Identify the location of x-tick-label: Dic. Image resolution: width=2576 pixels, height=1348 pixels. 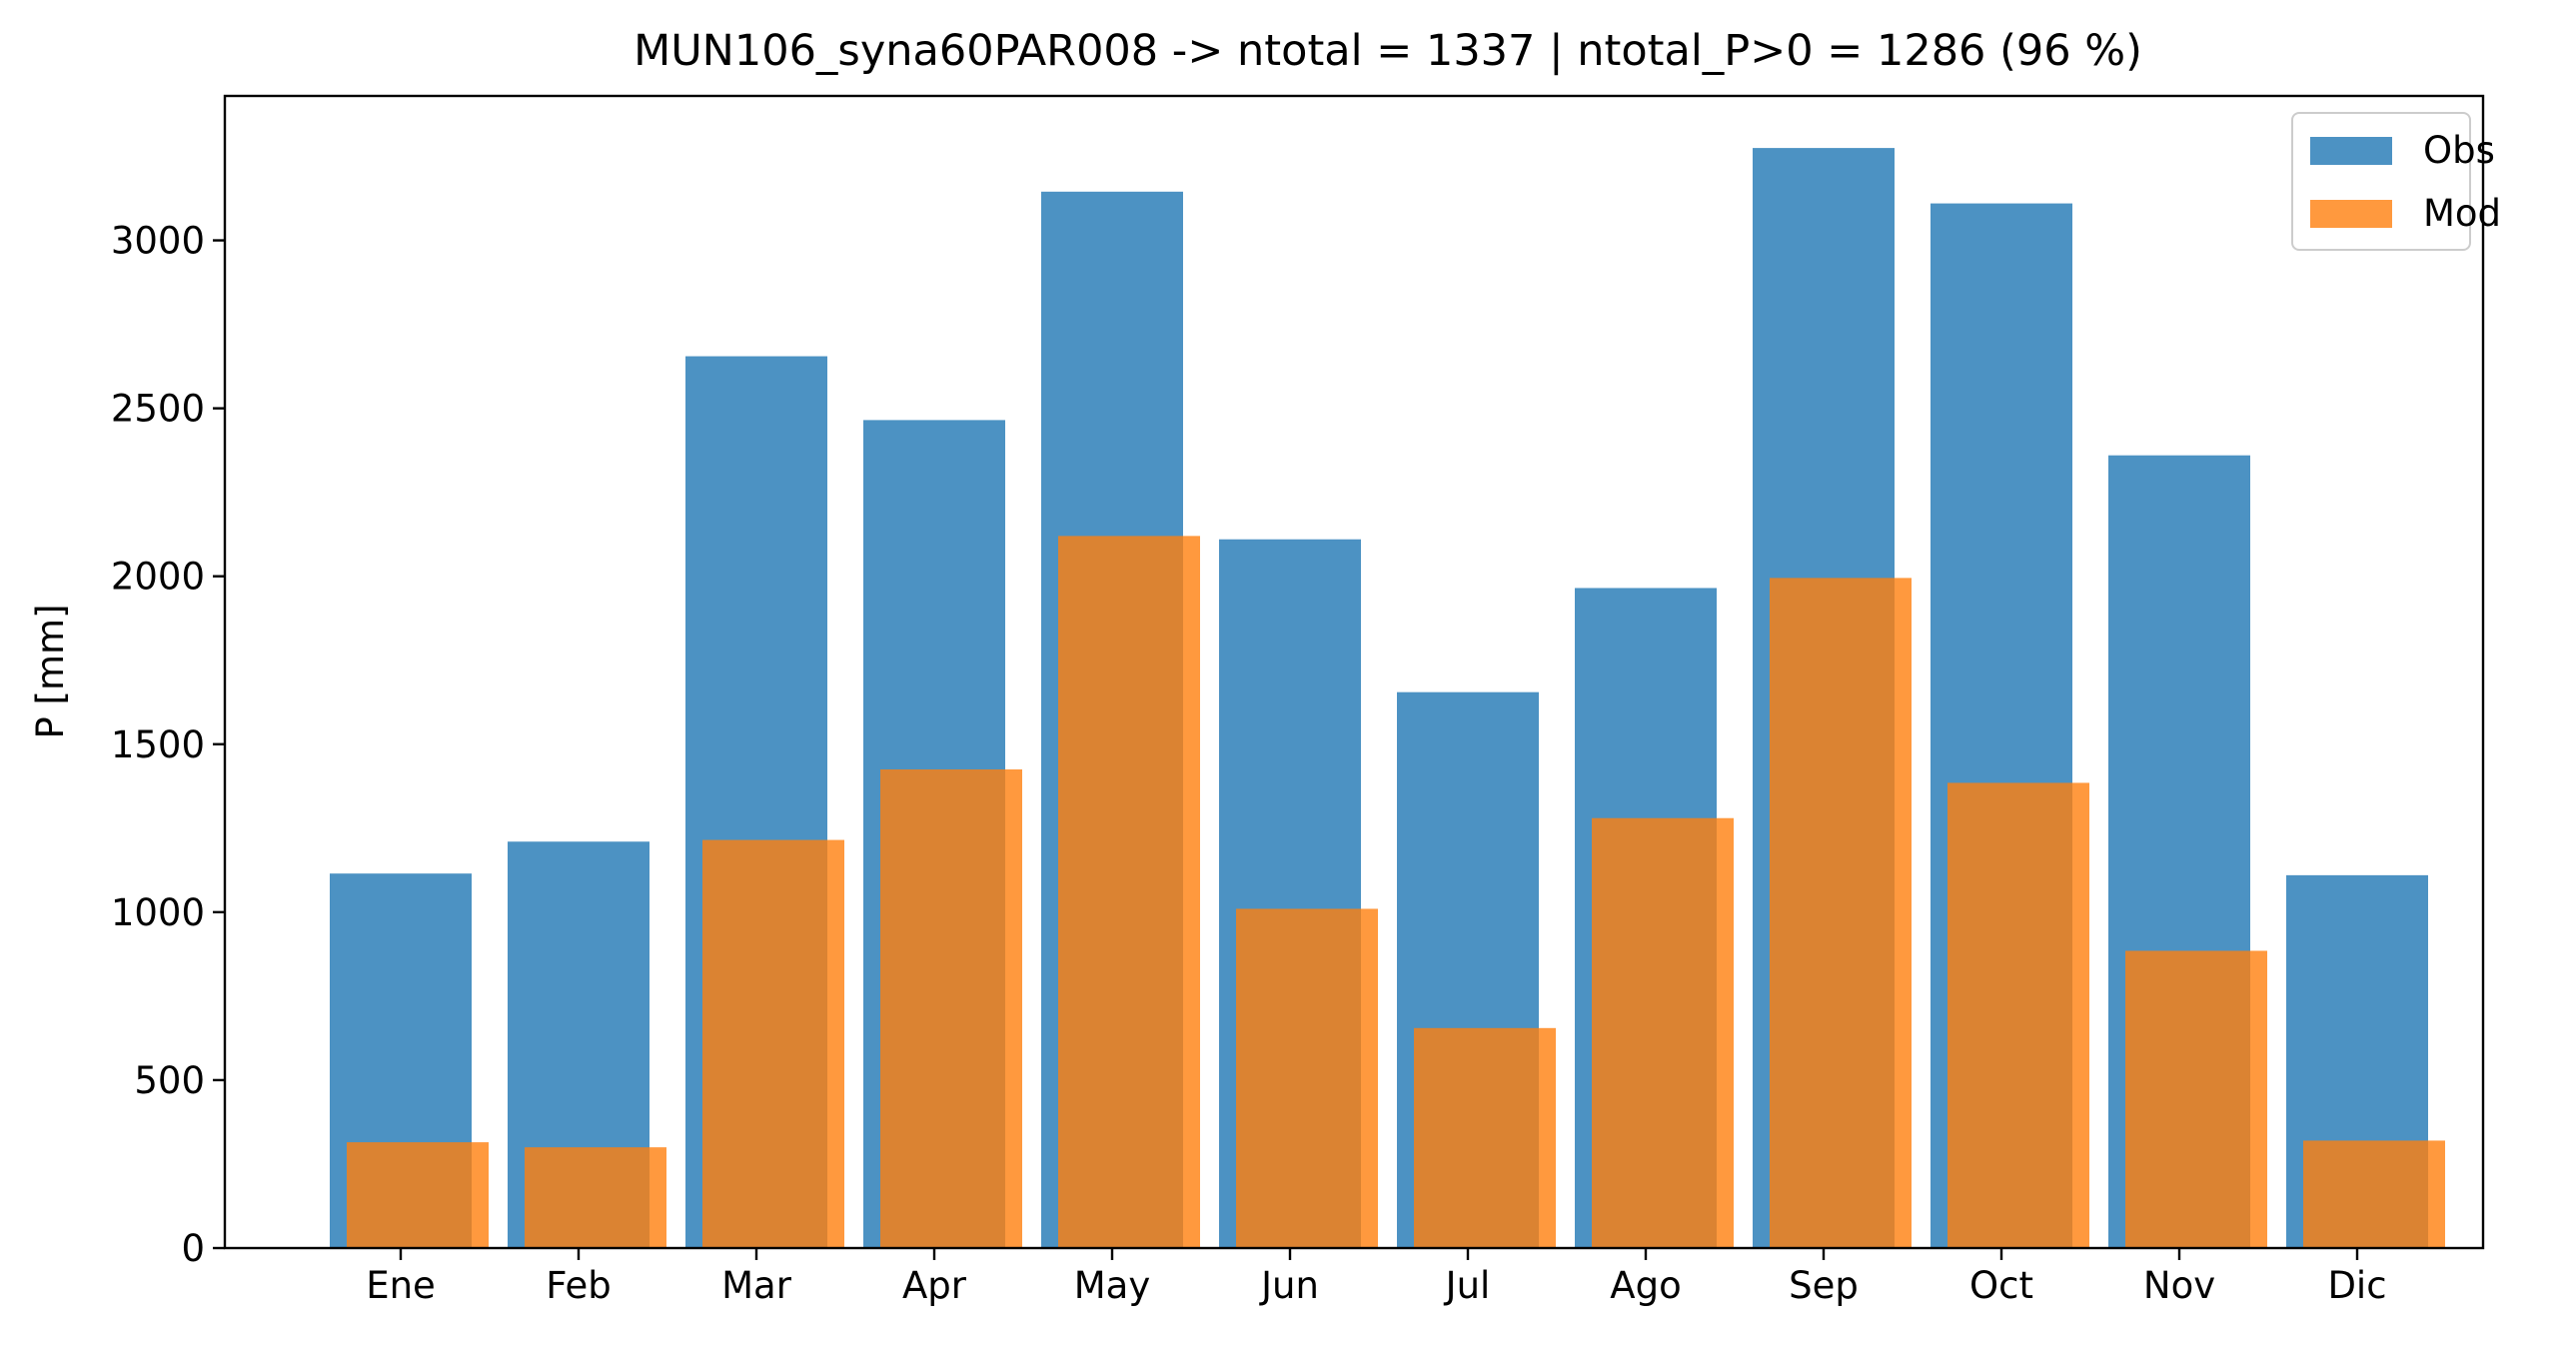
(2356, 1286).